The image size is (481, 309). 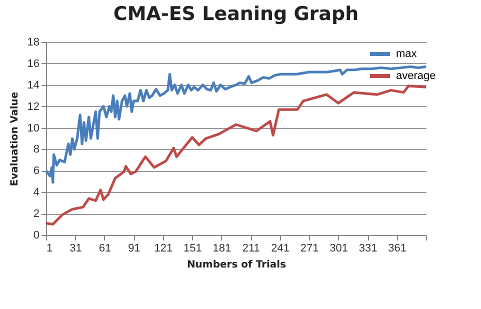 I want to click on y-axis-title: Evaluation Value, so click(x=14, y=139).